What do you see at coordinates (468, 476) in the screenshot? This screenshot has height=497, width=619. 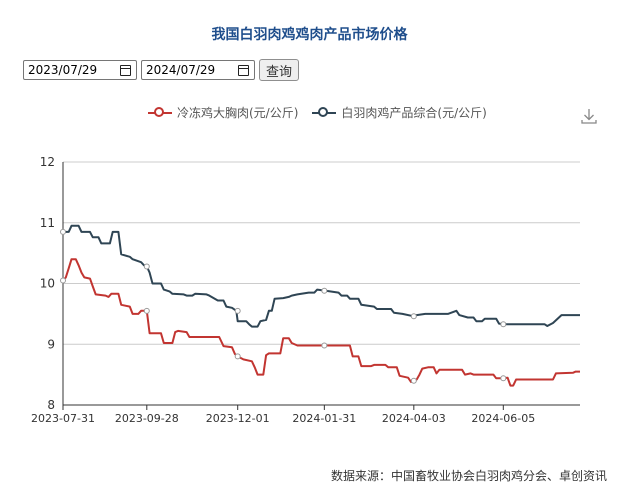 I see `data-source-note: 数据来源：中国畜牧业协会白羽肉鸡分会、卓创资讯` at bounding box center [468, 476].